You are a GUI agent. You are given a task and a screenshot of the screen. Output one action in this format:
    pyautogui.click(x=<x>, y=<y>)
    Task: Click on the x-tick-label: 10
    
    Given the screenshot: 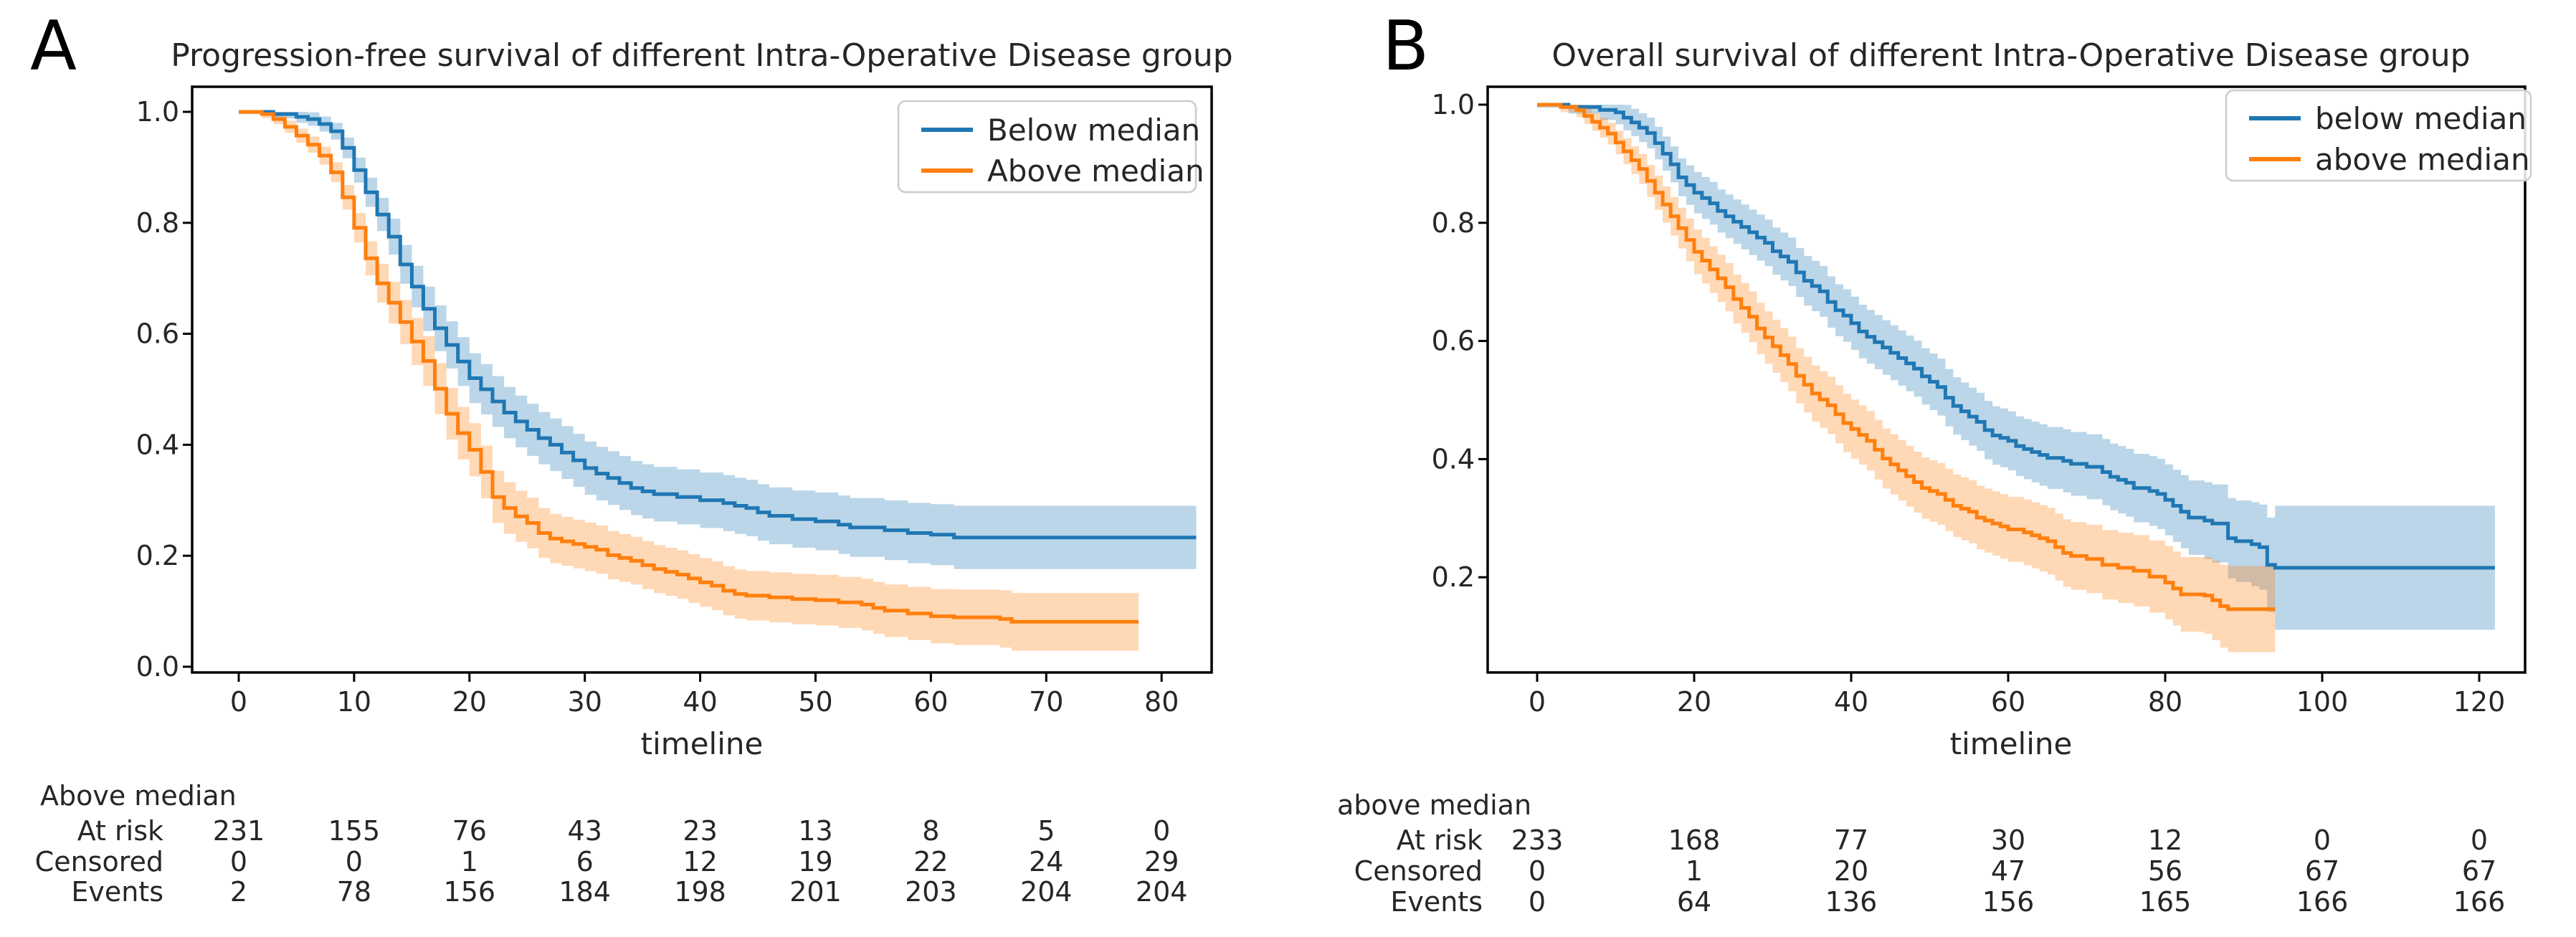 What is the action you would take?
    pyautogui.click(x=354, y=702)
    